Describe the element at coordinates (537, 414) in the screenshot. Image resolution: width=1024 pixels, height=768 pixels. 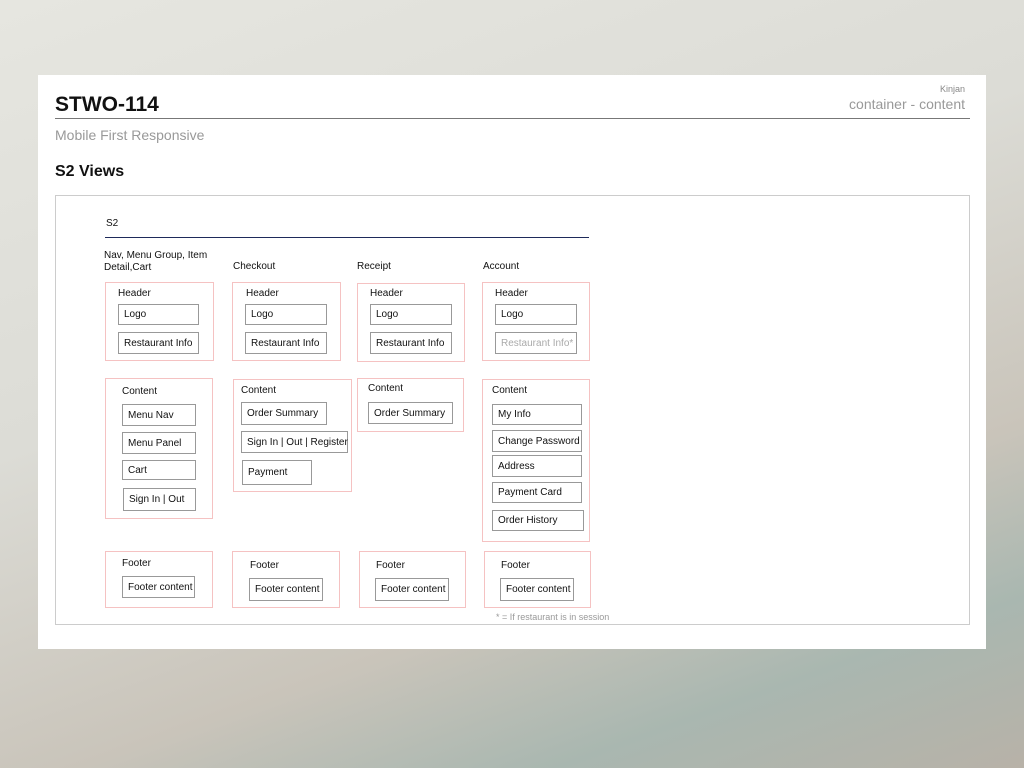
I see `component-my-info: My Info` at that location.